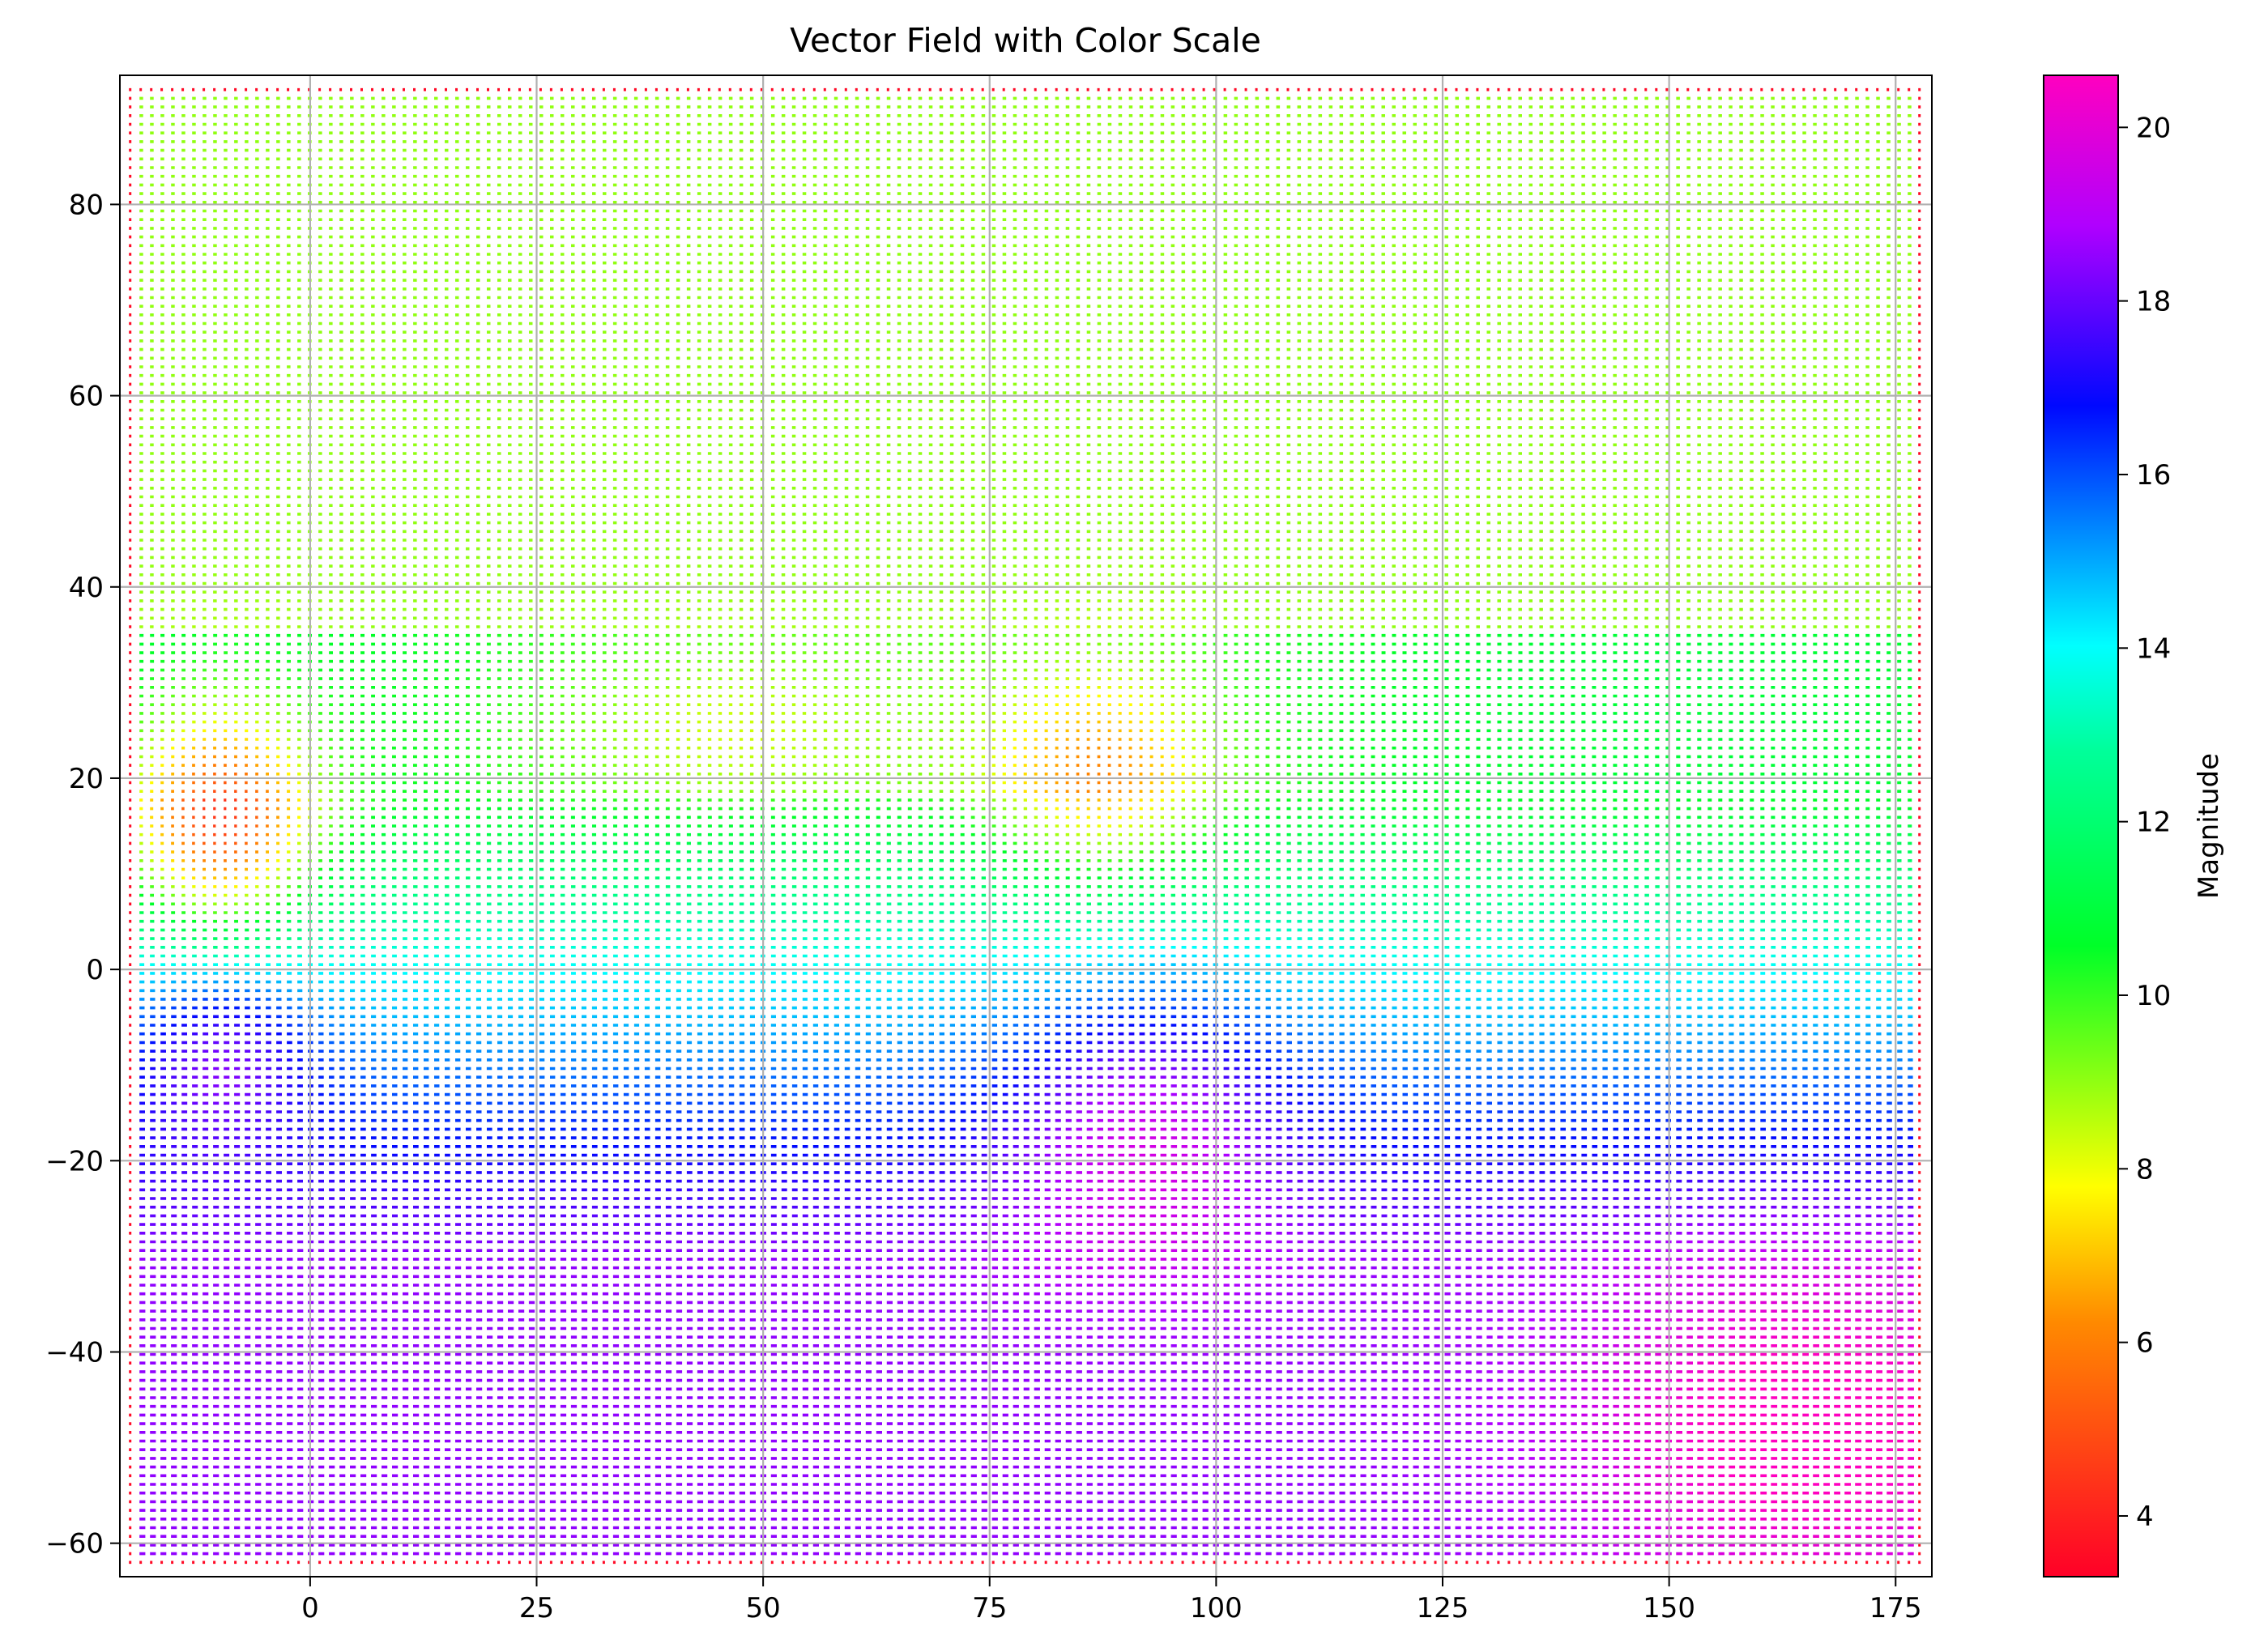 This screenshot has height=1652, width=2251. What do you see at coordinates (764, 1608) in the screenshot?
I see `x-tick-label: 50` at bounding box center [764, 1608].